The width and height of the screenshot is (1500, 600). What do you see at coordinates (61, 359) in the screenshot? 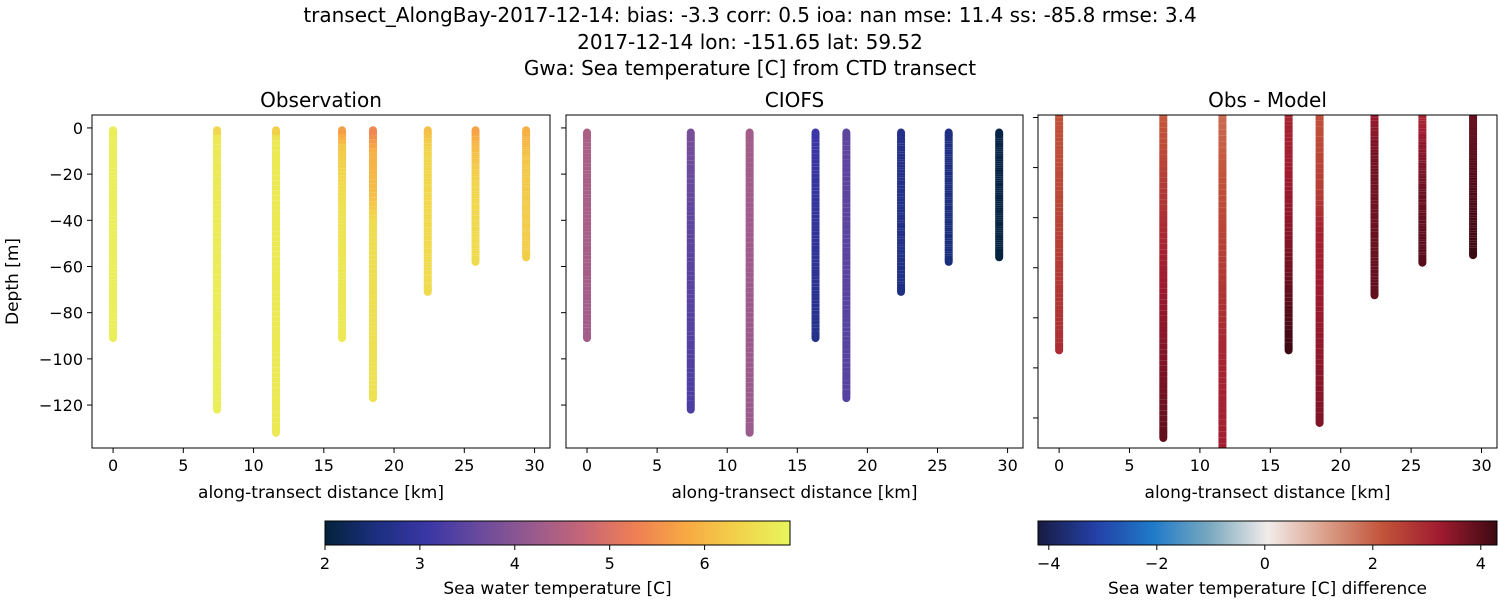
I see `y-tick-label: −100` at bounding box center [61, 359].